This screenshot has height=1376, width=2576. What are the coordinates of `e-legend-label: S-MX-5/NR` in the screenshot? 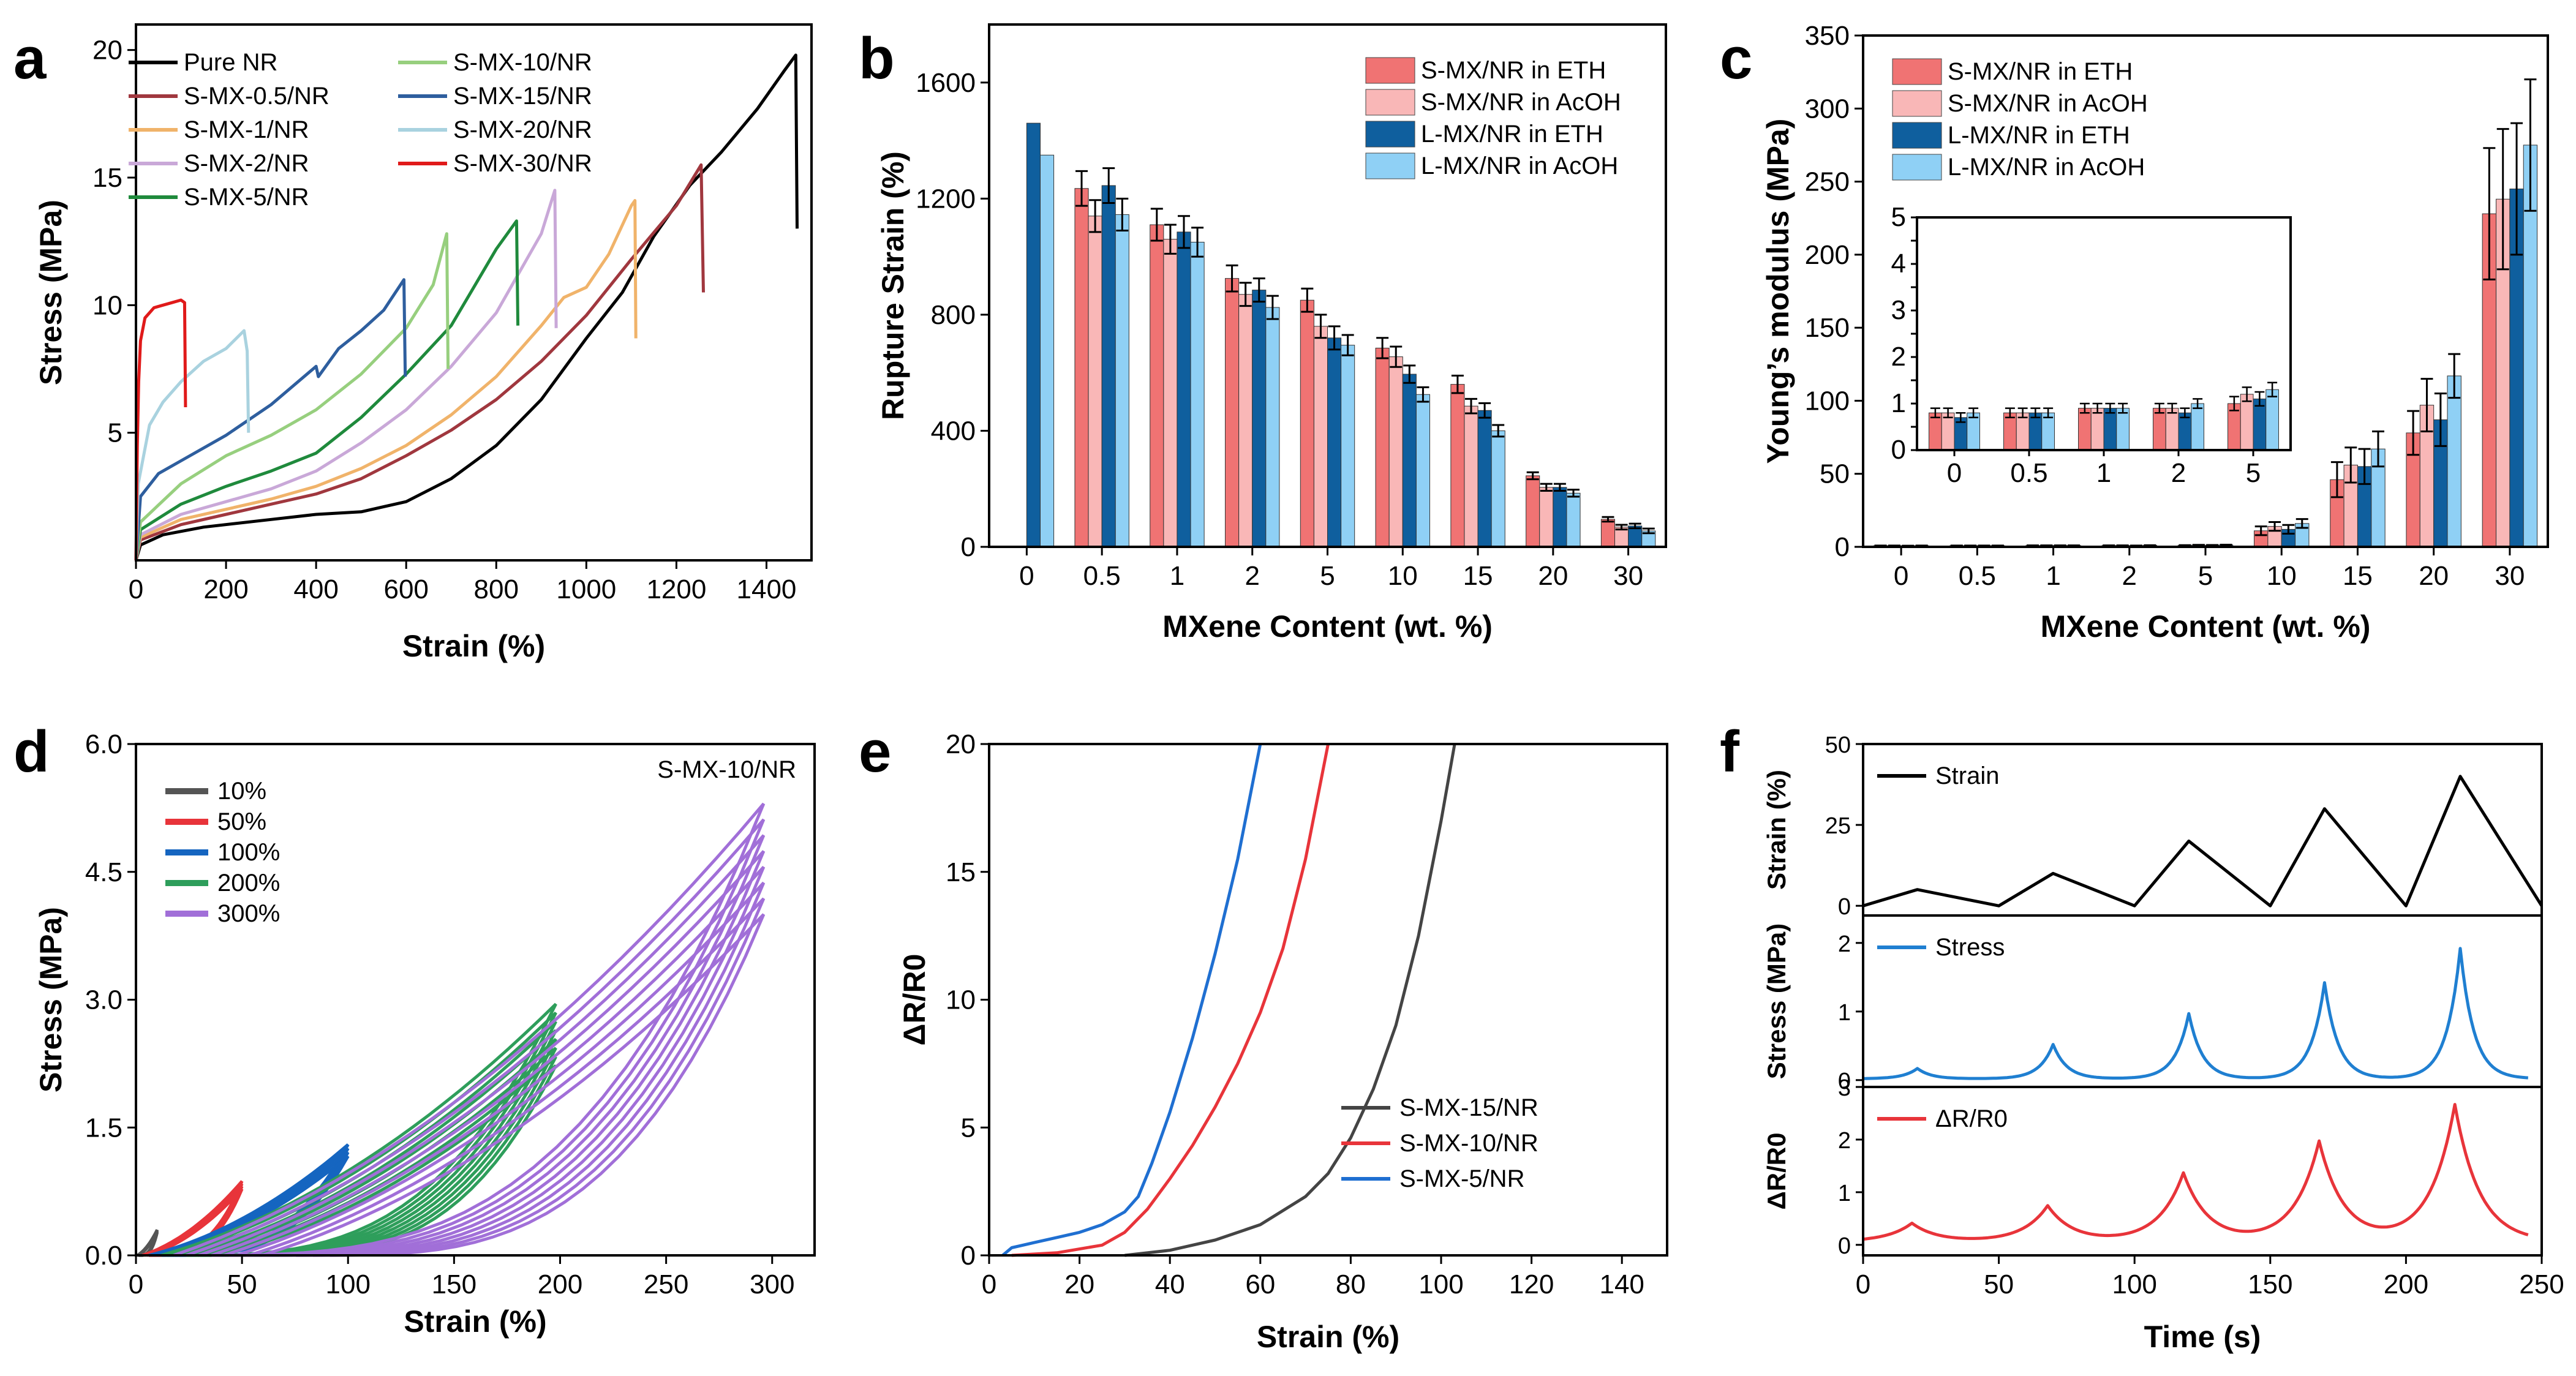 It's located at (1461, 1178).